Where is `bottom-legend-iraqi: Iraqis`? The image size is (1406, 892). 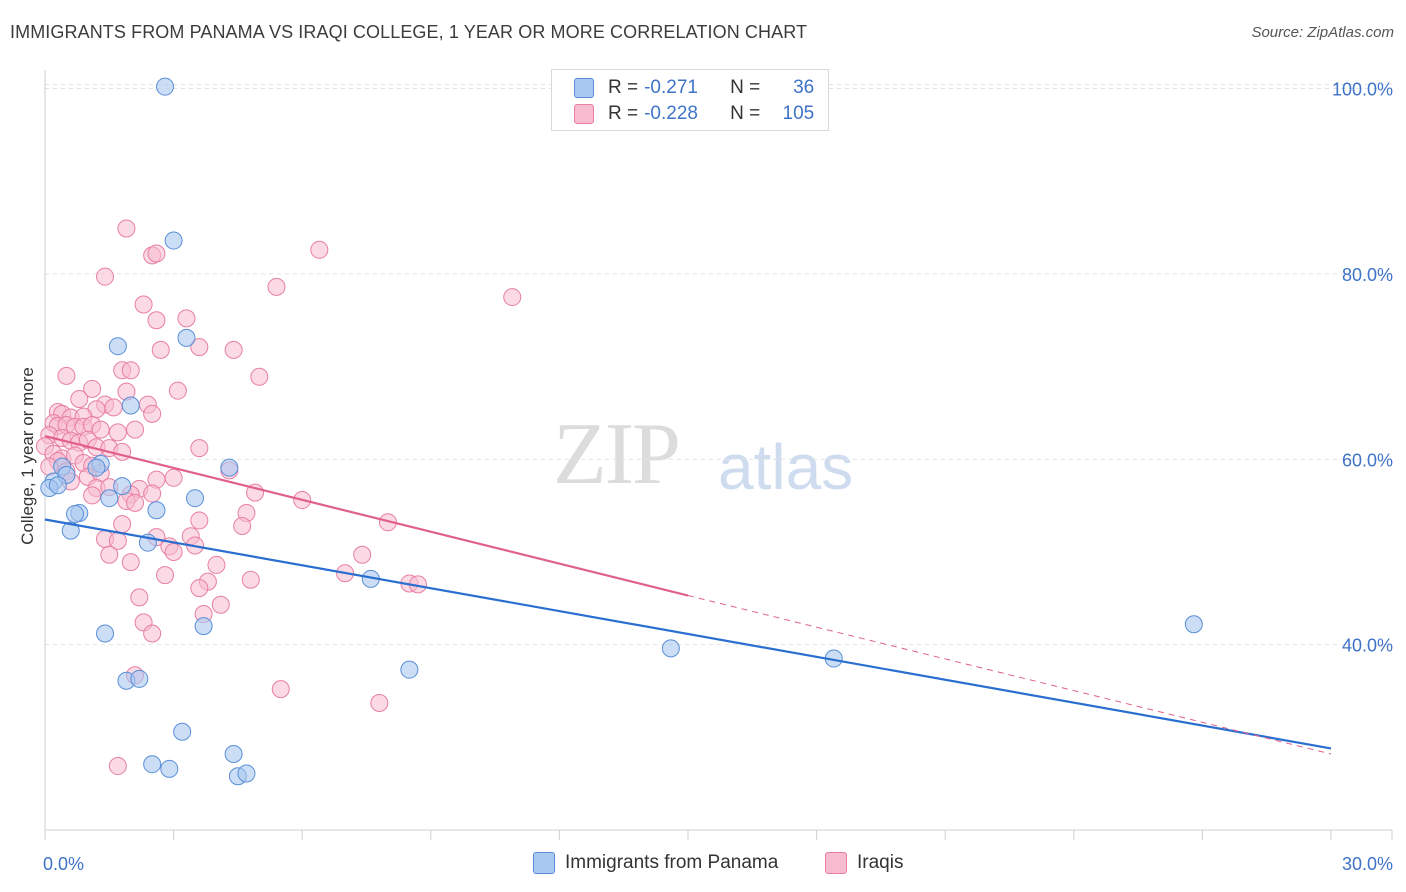 bottom-legend-iraqi: Iraqis is located at coordinates (864, 863).